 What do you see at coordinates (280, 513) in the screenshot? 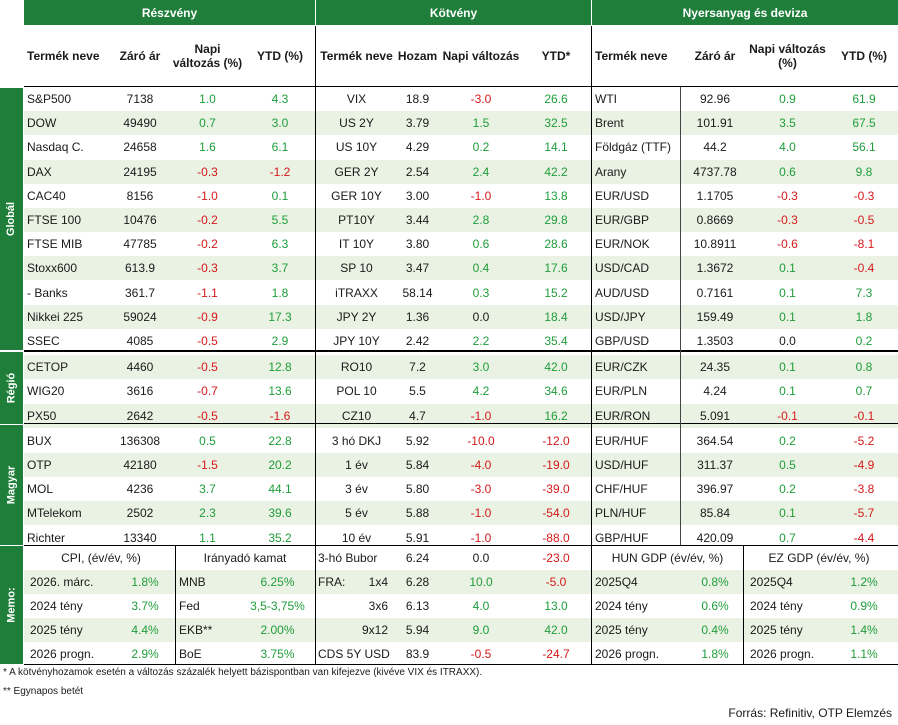
I see `cell-eq-3: 39.6` at bounding box center [280, 513].